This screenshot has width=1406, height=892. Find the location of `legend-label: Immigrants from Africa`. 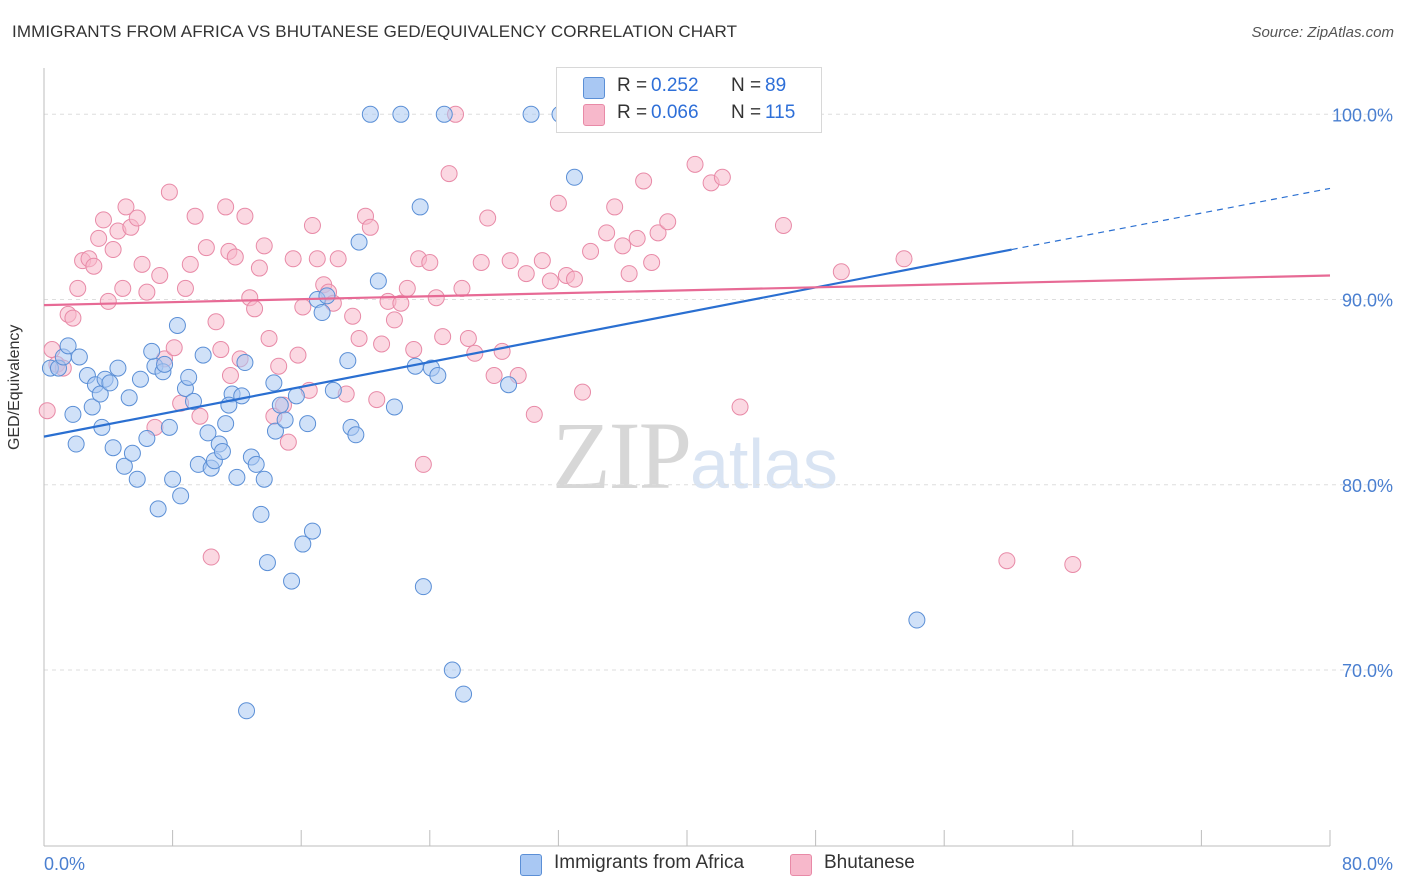

legend-label: Immigrants from Africa is located at coordinates (649, 862).